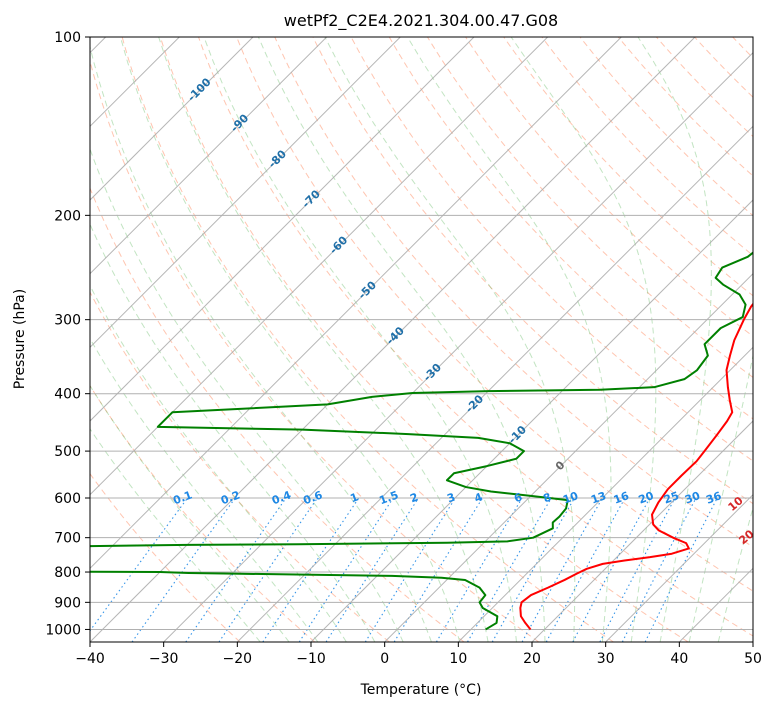 Image resolution: width=775 pixels, height=708 pixels. Describe the element at coordinates (182, 497) in the screenshot. I see `mixing-ratio-label: 0.1` at that location.